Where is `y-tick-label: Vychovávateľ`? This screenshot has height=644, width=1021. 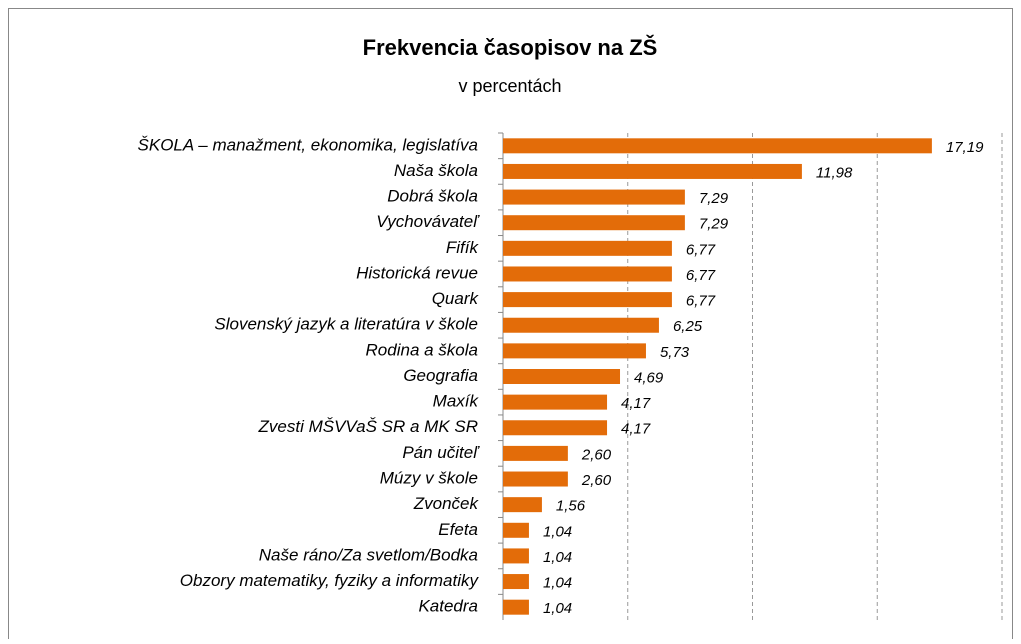 y-tick-label: Vychovávateľ is located at coordinates (428, 221).